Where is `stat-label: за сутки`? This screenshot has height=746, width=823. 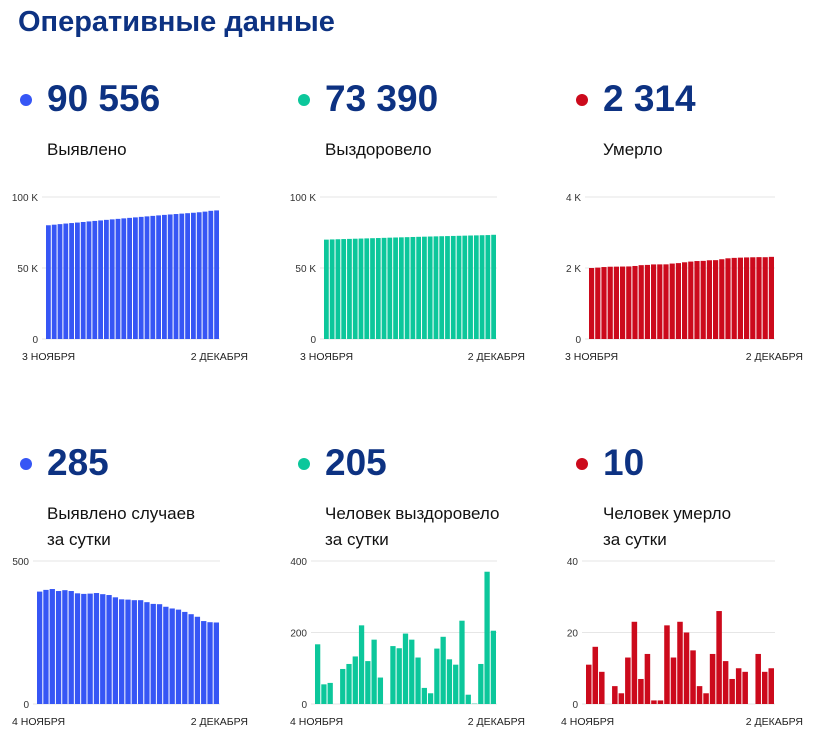 stat-label: за сутки is located at coordinates (79, 539).